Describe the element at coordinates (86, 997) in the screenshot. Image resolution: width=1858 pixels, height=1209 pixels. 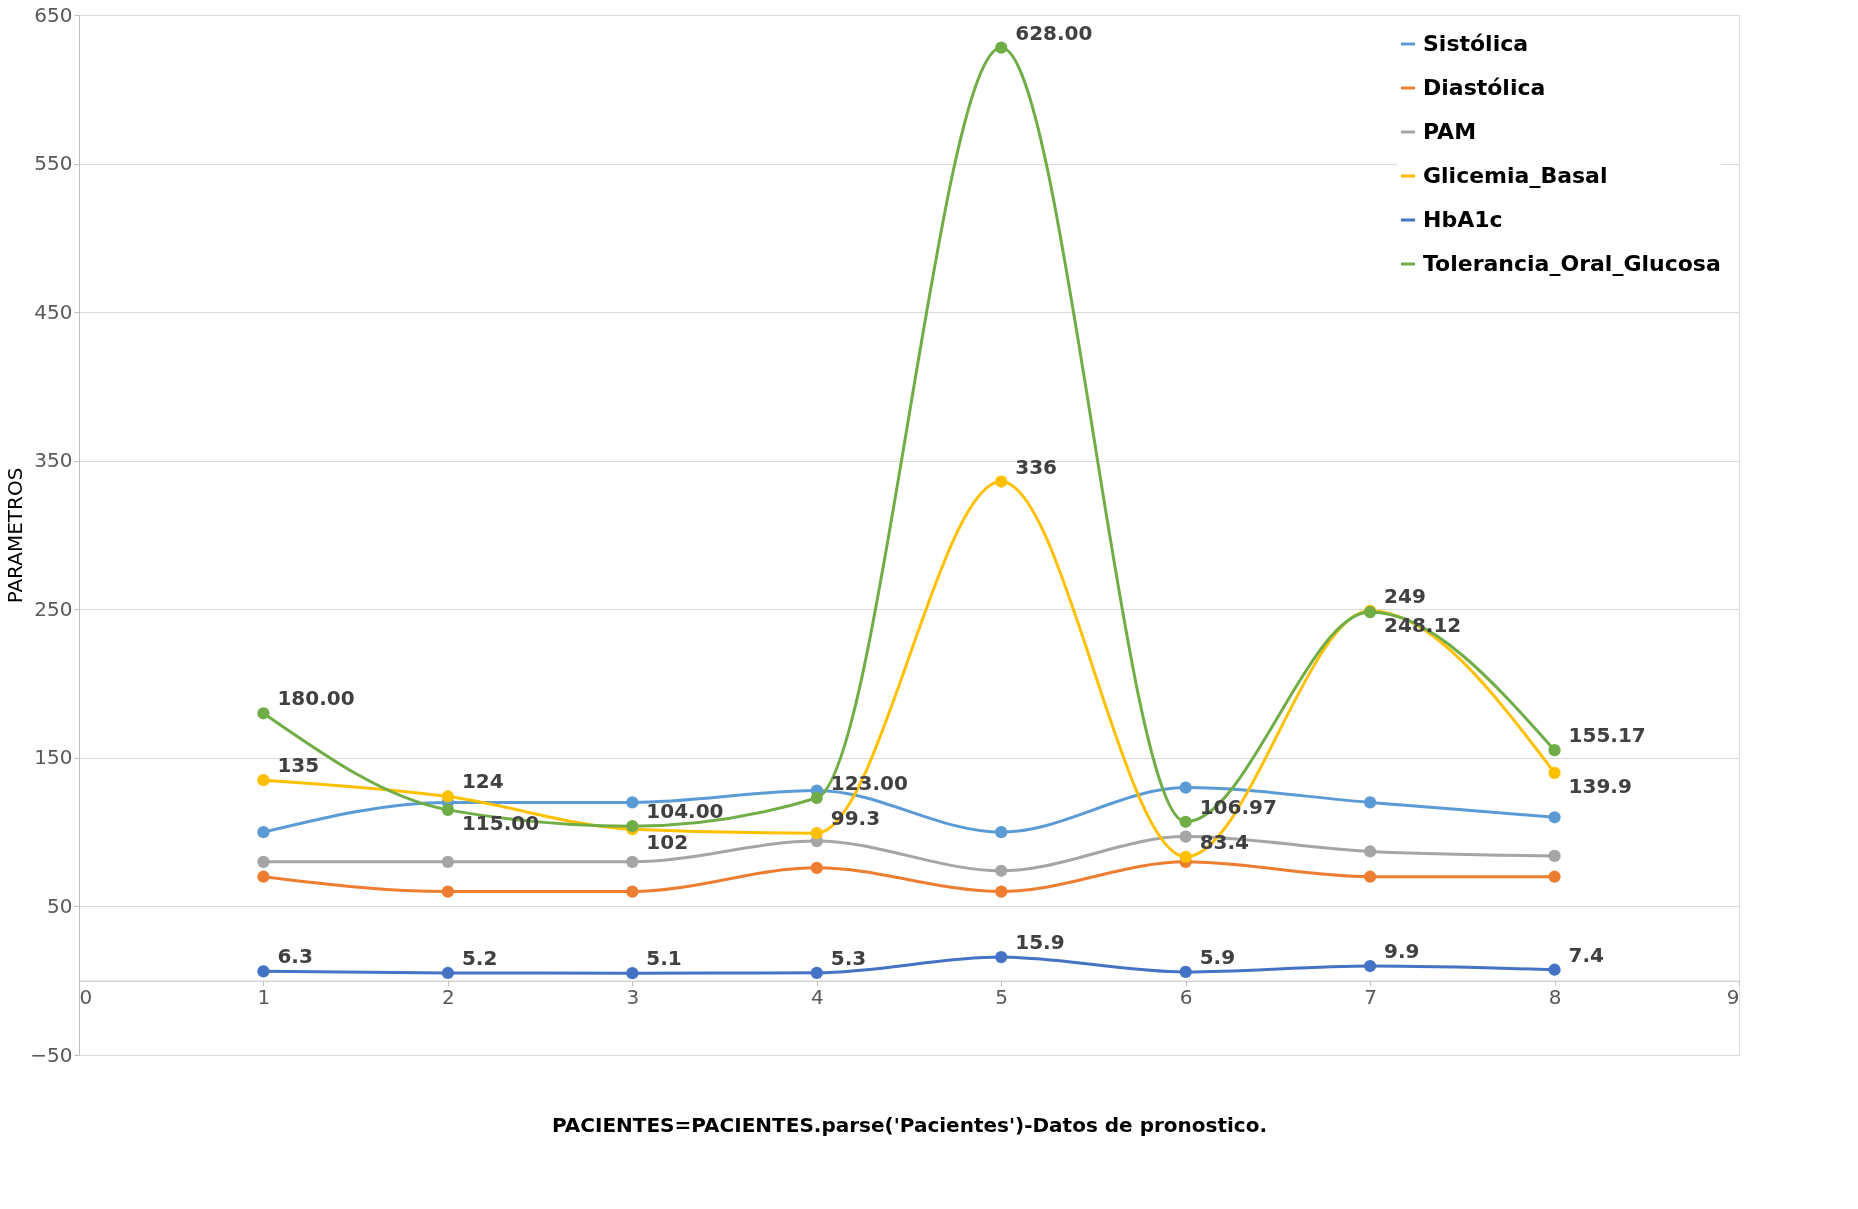
I see `x-tick-label: 0` at that location.